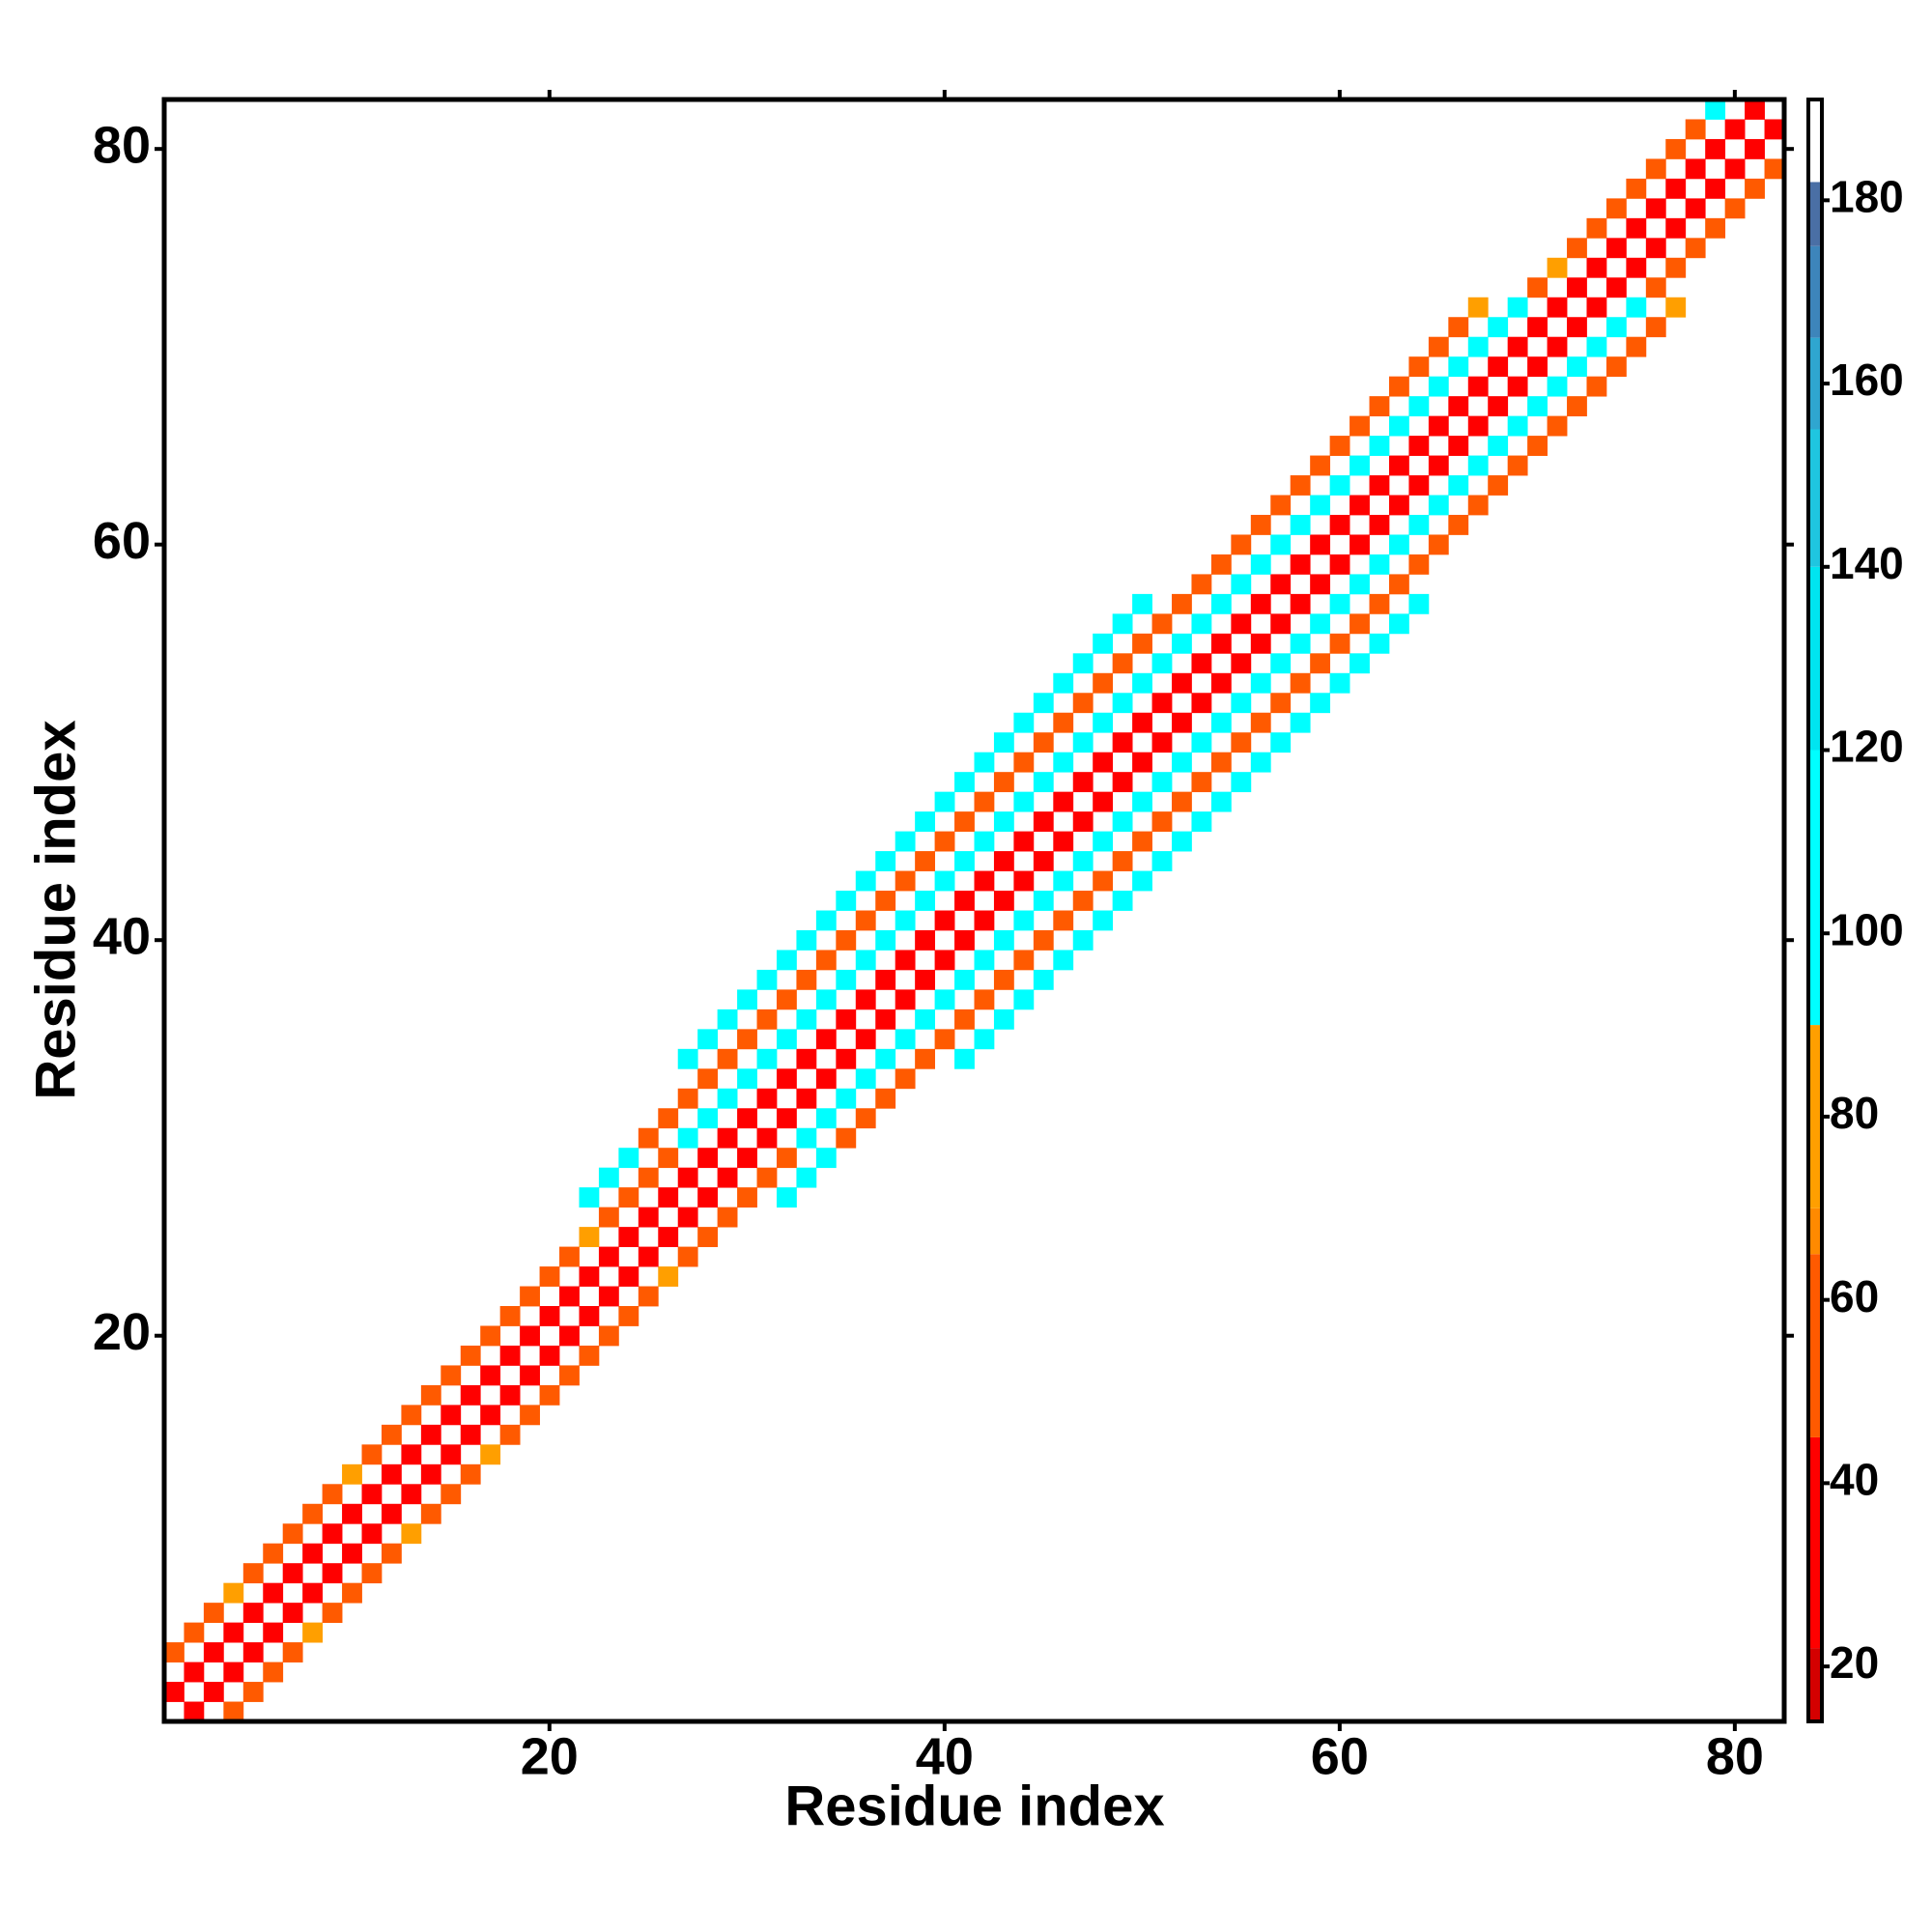  Describe the element at coordinates (1735, 1756) in the screenshot. I see `x-tick-label: 80` at that location.